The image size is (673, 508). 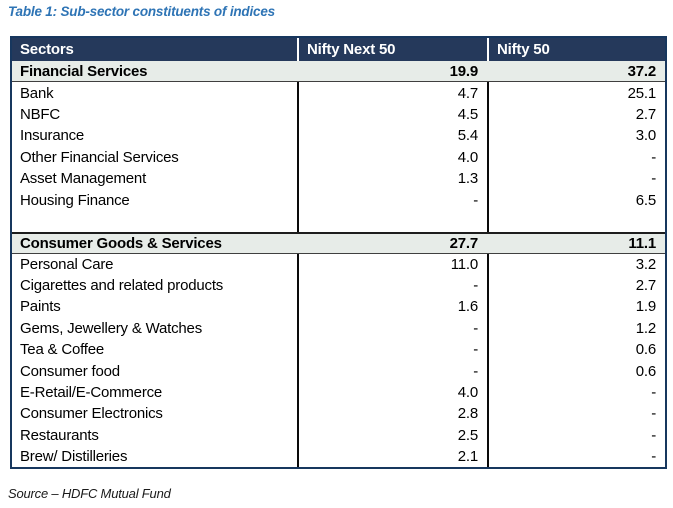 I want to click on column-header-sectors: Sectors, so click(x=47, y=49).